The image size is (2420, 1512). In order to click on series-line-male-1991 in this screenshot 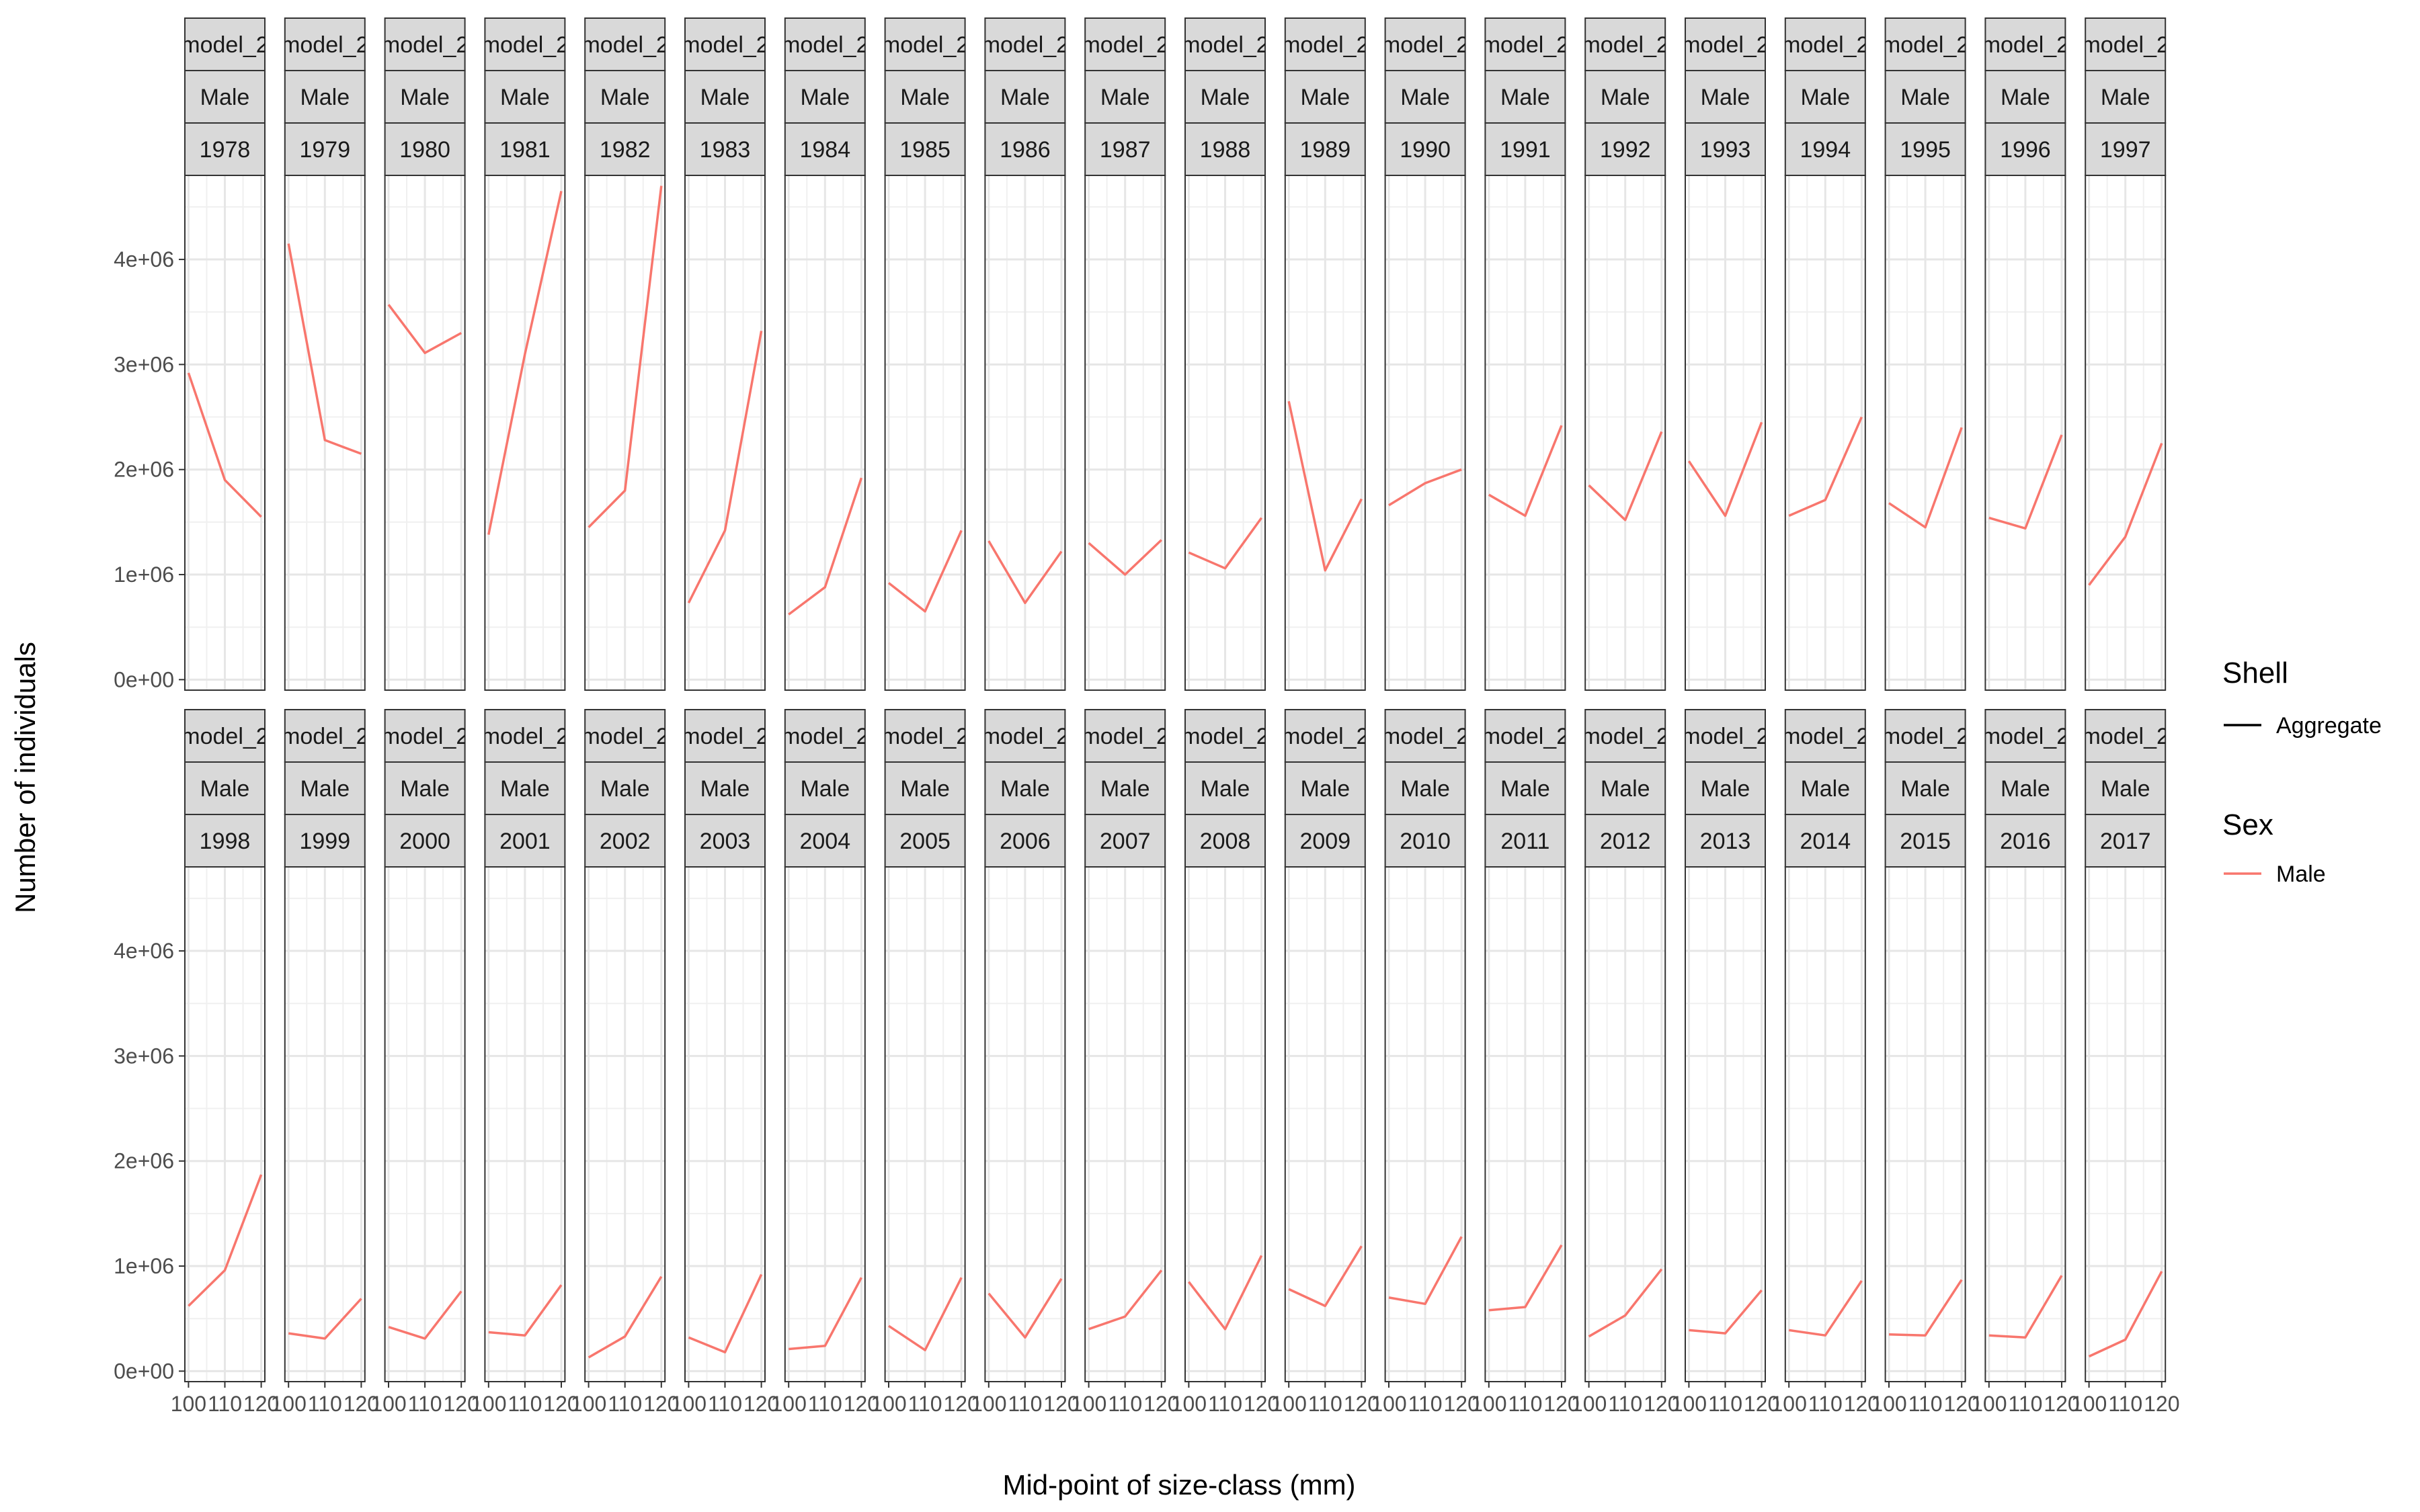, I will do `click(1526, 471)`.